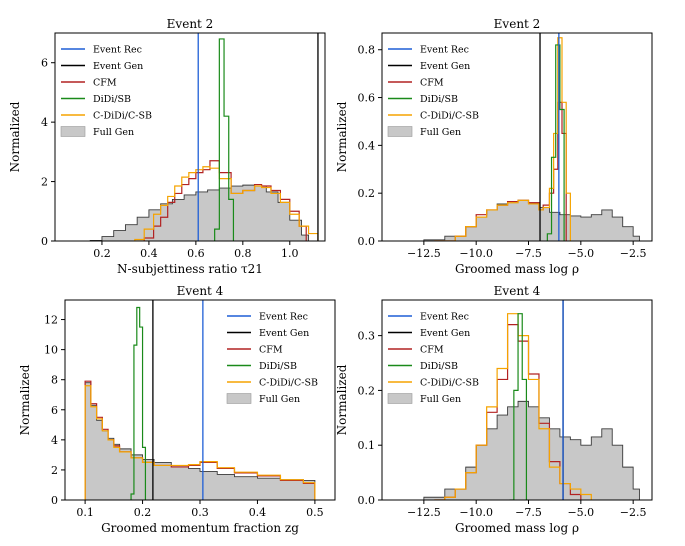 The image size is (685, 546). What do you see at coordinates (367, 98) in the screenshot?
I see `y-tick-label: 0.6` at bounding box center [367, 98].